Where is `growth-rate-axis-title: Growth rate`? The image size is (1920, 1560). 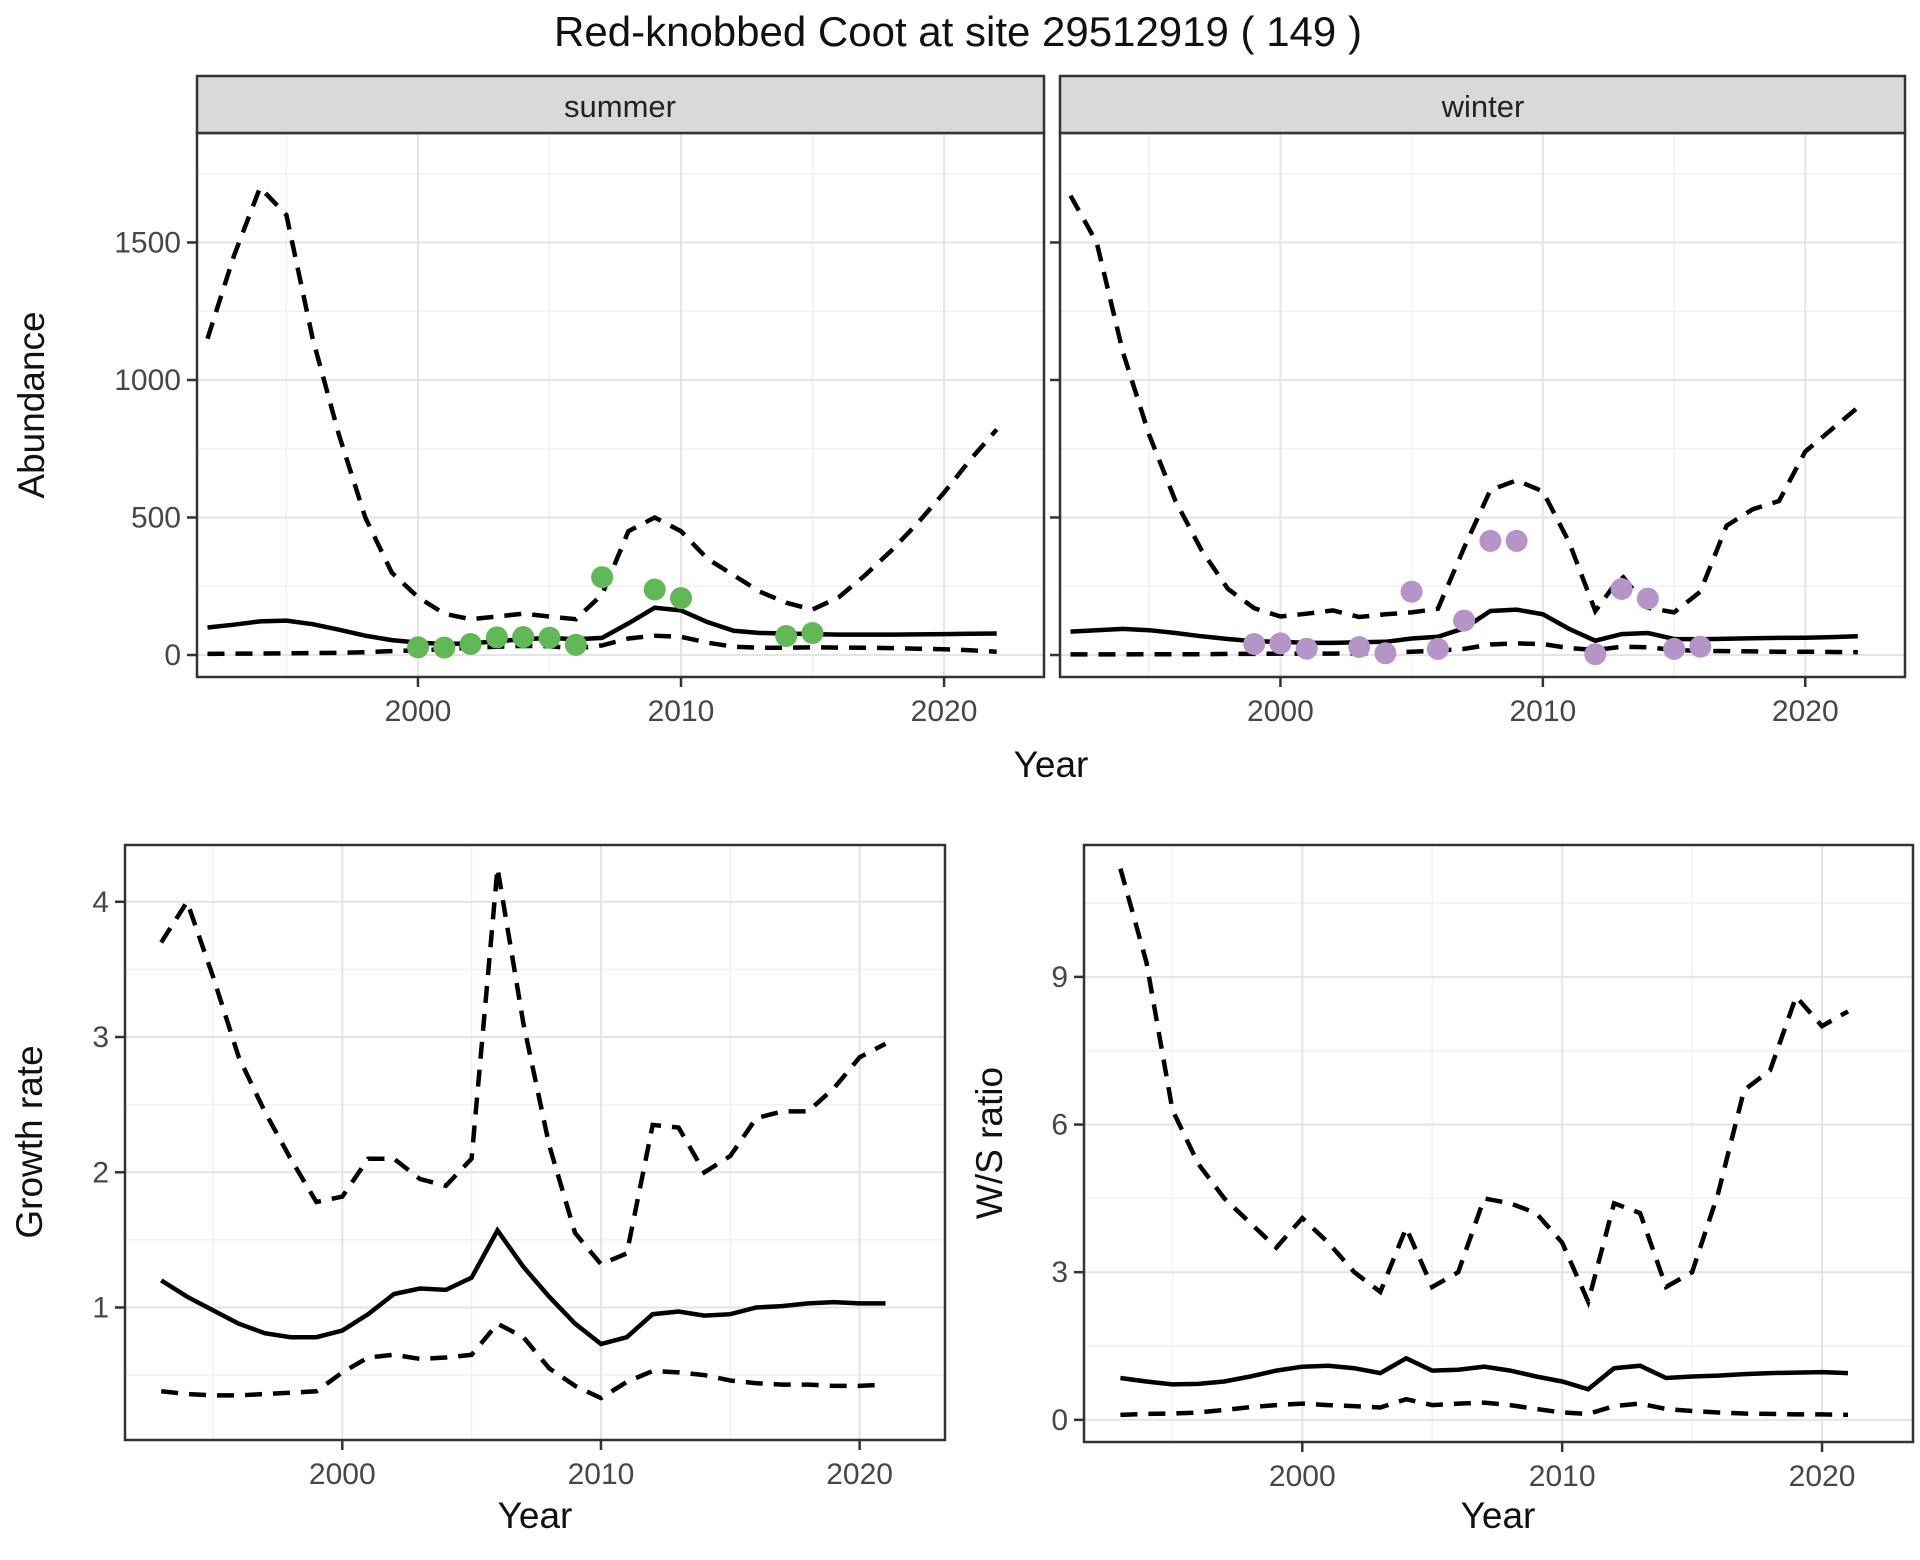 growth-rate-axis-title: Growth rate is located at coordinates (29, 1141).